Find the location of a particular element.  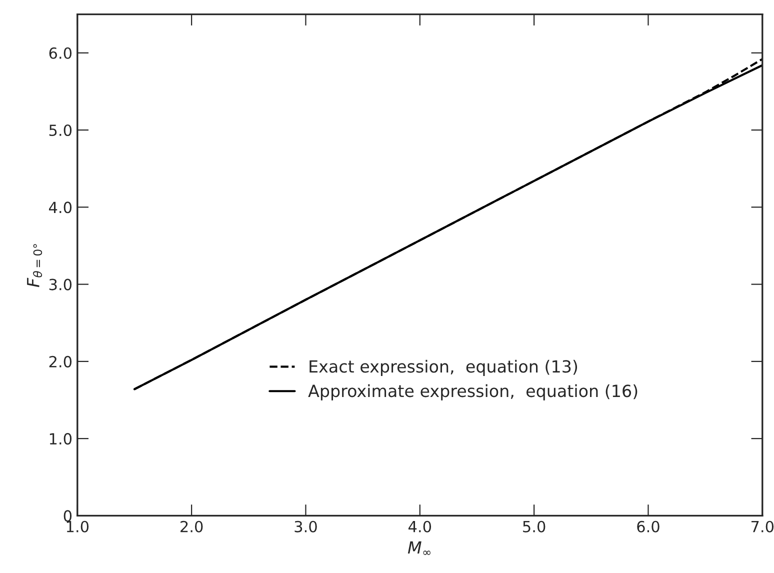

x-tick-label: 2.0 is located at coordinates (191, 526).